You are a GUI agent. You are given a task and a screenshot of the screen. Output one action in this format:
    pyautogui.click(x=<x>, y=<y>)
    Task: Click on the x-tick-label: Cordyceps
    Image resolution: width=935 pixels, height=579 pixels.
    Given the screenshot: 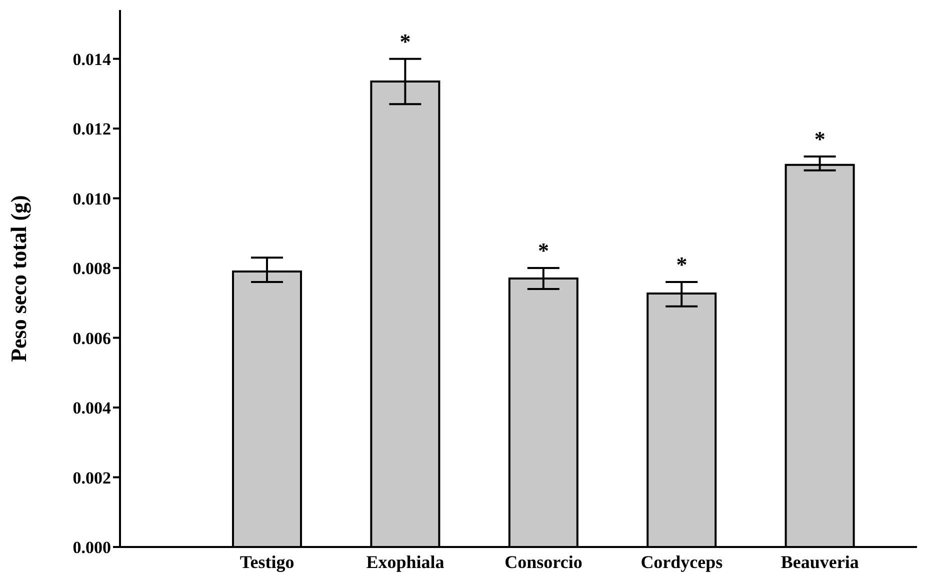 What is the action you would take?
    pyautogui.click(x=681, y=562)
    